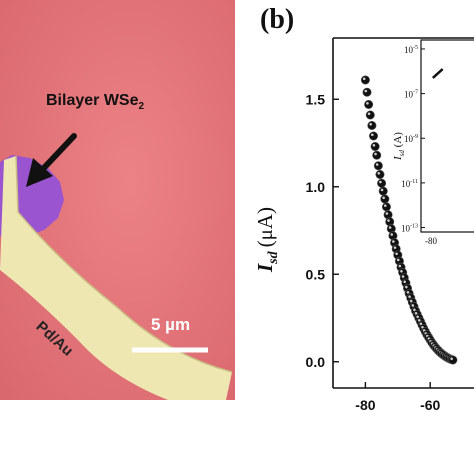 The width and height of the screenshot is (474, 474). What do you see at coordinates (316, 99) in the screenshot?
I see `y-tick-label: 1.5` at bounding box center [316, 99].